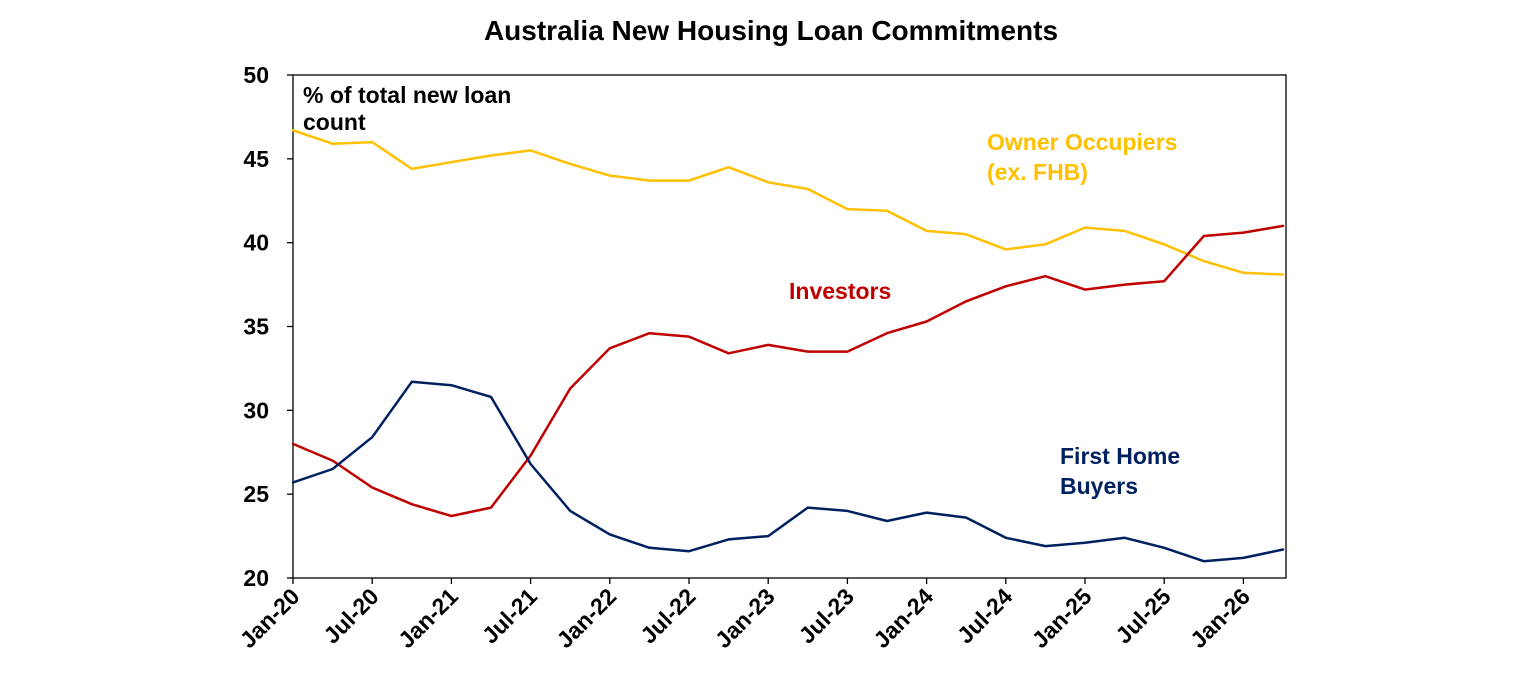 The width and height of the screenshot is (1536, 685). What do you see at coordinates (270, 618) in the screenshot?
I see `x-tick-label: Jan-20` at bounding box center [270, 618].